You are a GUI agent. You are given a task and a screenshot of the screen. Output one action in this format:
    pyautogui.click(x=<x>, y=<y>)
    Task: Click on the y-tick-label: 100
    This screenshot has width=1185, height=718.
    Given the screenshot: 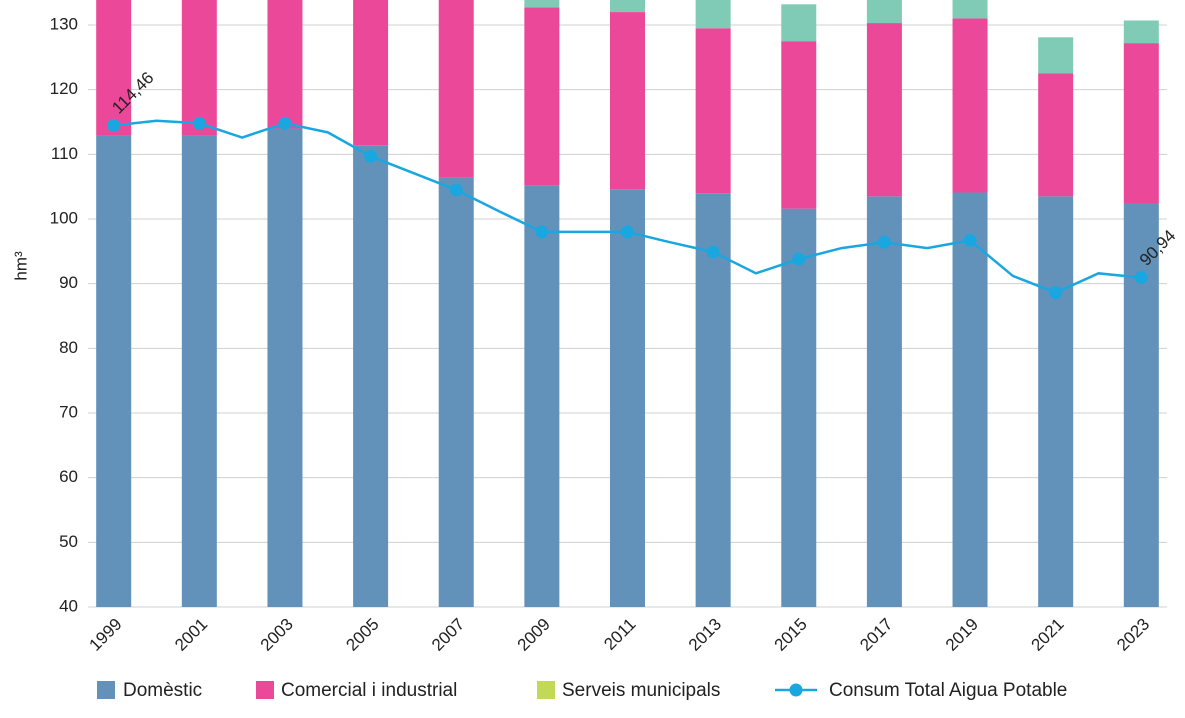 What is the action you would take?
    pyautogui.click(x=64, y=217)
    